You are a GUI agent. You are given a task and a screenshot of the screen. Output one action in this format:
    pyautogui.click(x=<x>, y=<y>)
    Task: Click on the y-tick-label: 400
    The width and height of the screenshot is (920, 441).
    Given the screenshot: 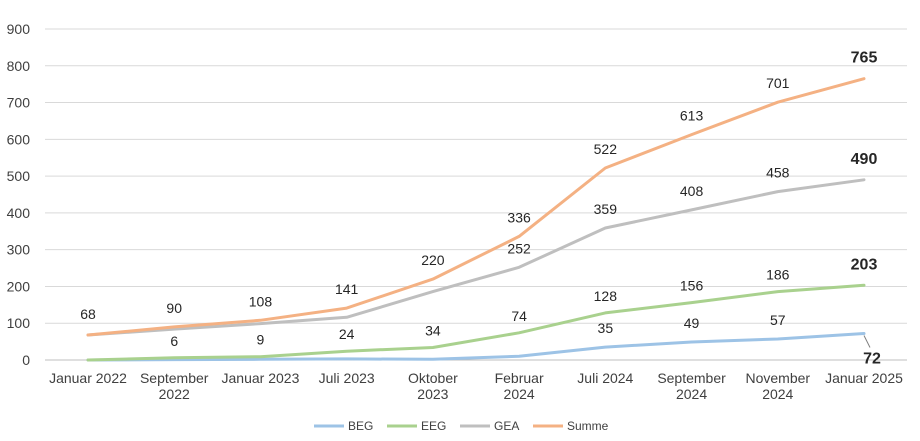 What is the action you would take?
    pyautogui.click(x=19, y=213)
    